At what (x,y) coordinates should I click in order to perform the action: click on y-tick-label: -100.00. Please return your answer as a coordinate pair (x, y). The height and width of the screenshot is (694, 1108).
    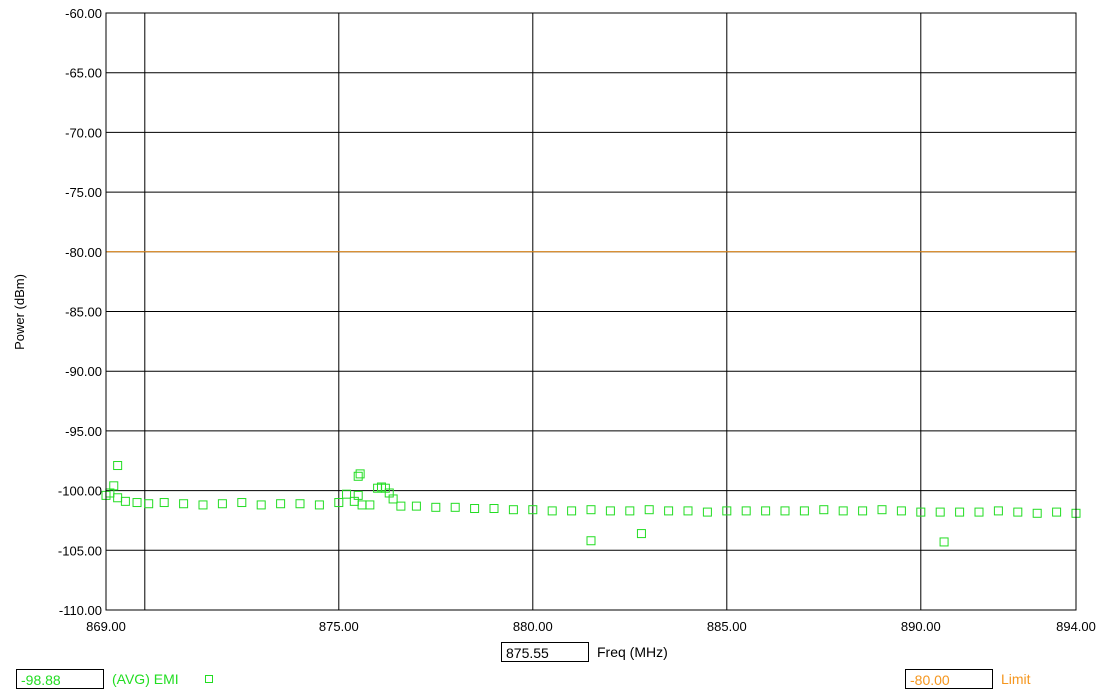
    Looking at the image, I should click on (80, 491).